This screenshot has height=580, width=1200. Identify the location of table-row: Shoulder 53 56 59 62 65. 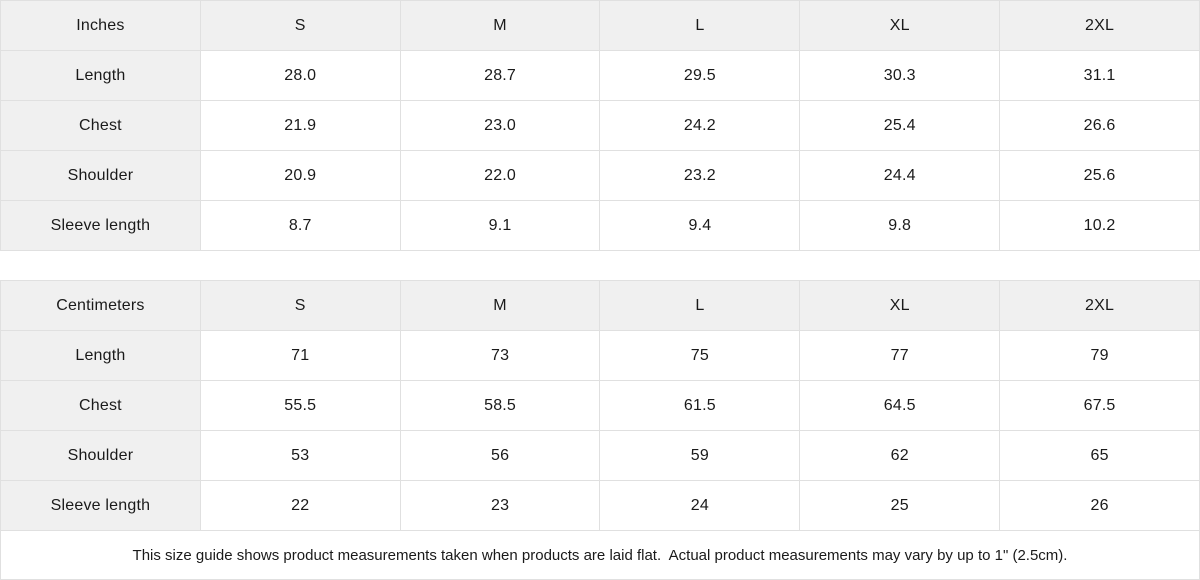
(600, 455).